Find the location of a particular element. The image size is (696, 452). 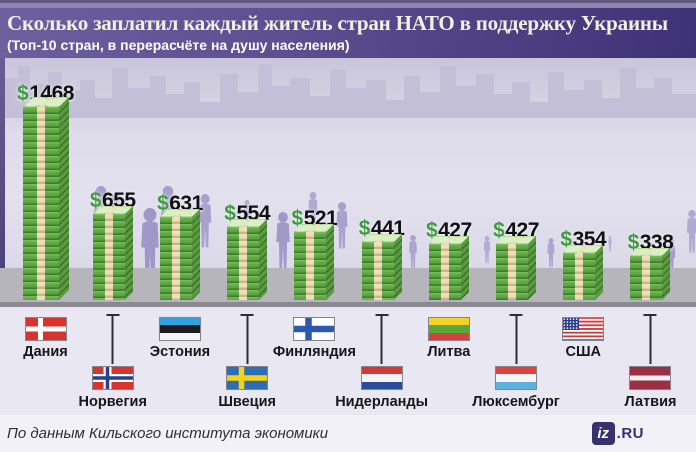

bar-column-luxembourg: $427 is located at coordinates (516, 260).